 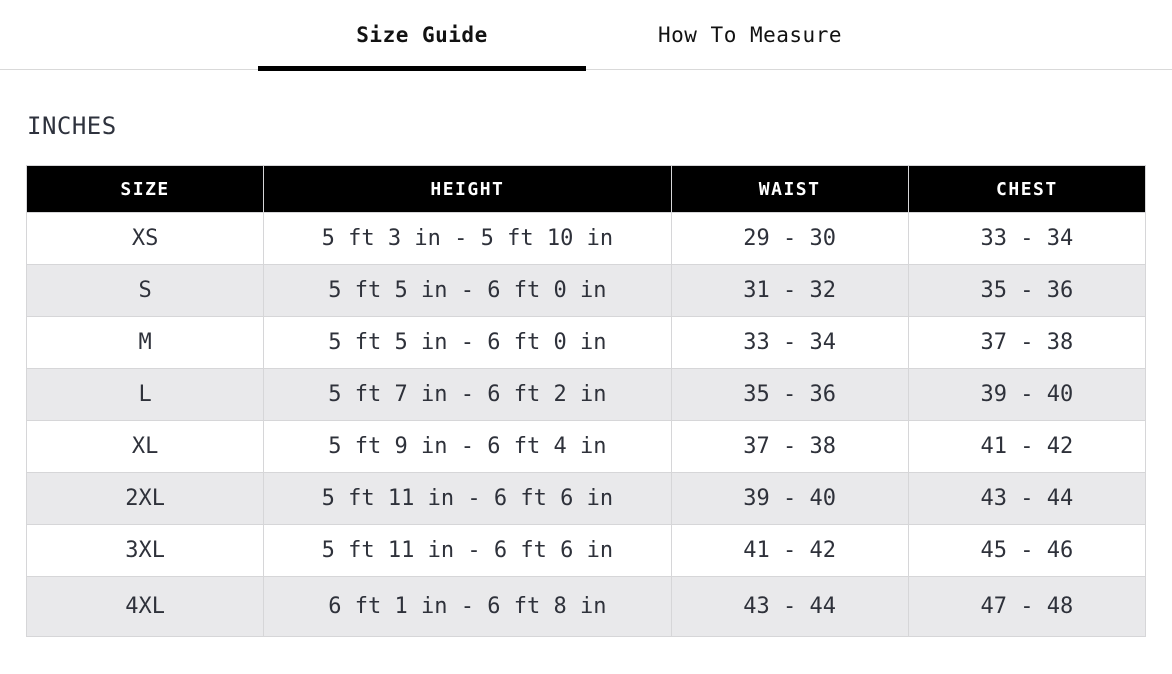 What do you see at coordinates (145, 238) in the screenshot?
I see `size-cell: XS` at bounding box center [145, 238].